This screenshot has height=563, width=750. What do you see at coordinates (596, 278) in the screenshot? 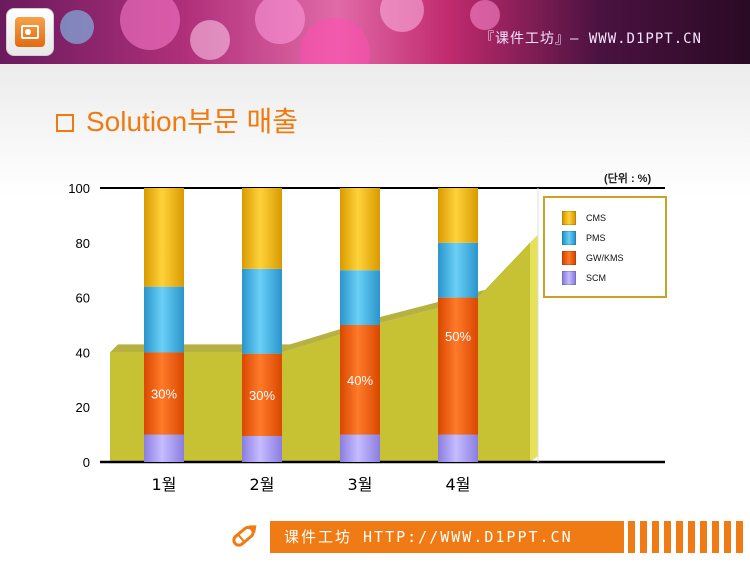
I see `legend-label-scm: SCM` at bounding box center [596, 278].